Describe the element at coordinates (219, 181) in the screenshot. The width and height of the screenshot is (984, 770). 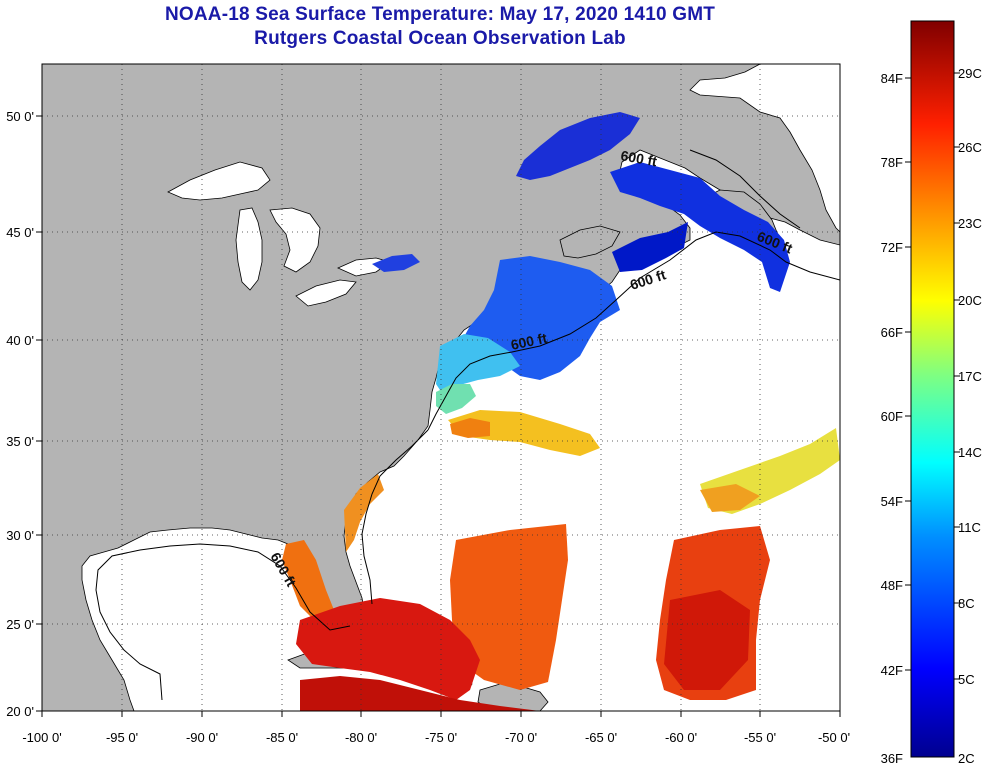
I see `lake-superior` at that location.